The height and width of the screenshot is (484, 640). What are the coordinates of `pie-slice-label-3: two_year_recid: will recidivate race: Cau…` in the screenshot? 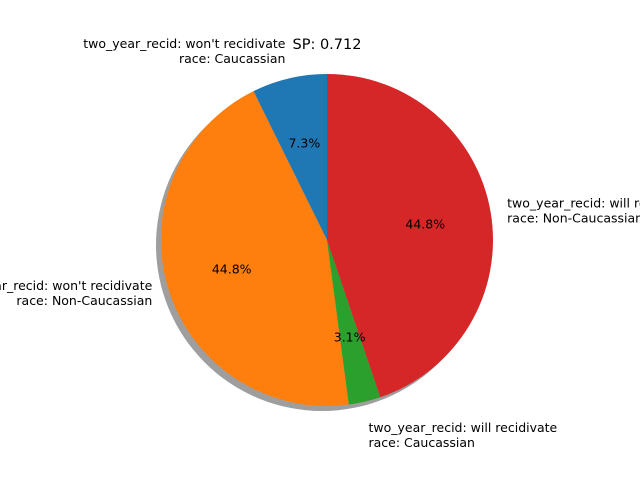 It's located at (463, 435).